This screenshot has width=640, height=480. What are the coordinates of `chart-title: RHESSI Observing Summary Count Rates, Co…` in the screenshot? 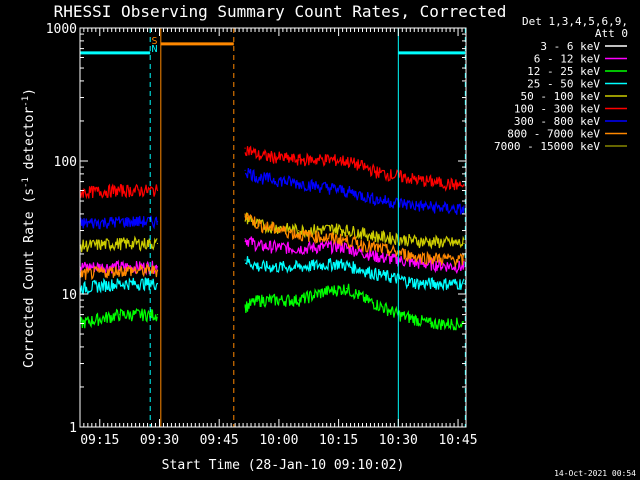 It's located at (280, 11).